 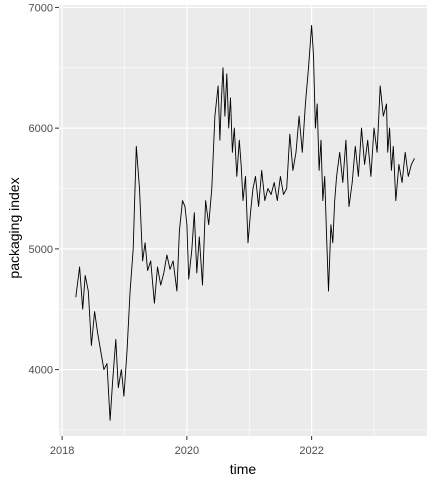 What do you see at coordinates (44, 189) in the screenshot?
I see `y-axis: 4000 5000 6000 7000` at bounding box center [44, 189].